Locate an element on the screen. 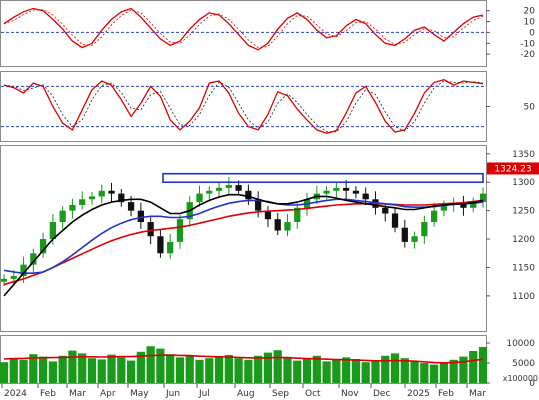 The width and height of the screenshot is (539, 400). x-tick-label: Apr is located at coordinates (108, 394).